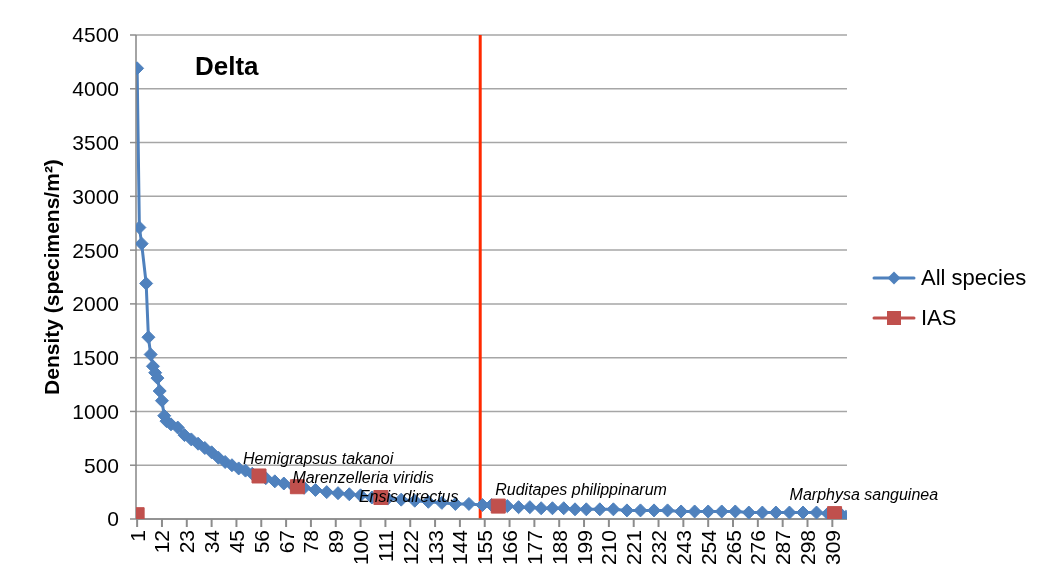 Image resolution: width=1048 pixels, height=577 pixels. I want to click on x-tick-label: 298, so click(807, 548).